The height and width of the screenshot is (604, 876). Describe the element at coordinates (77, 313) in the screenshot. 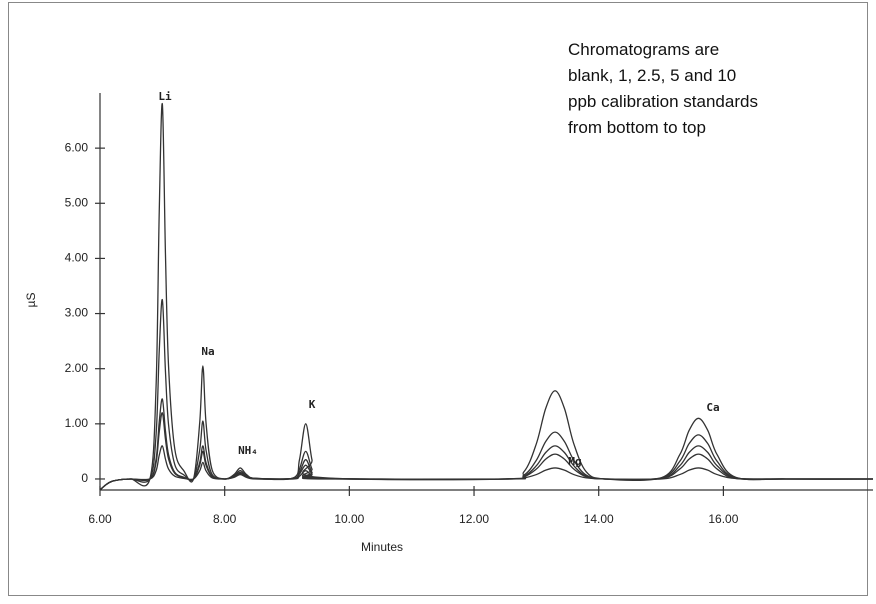

I see `y-tick-label: 3.00` at that location.